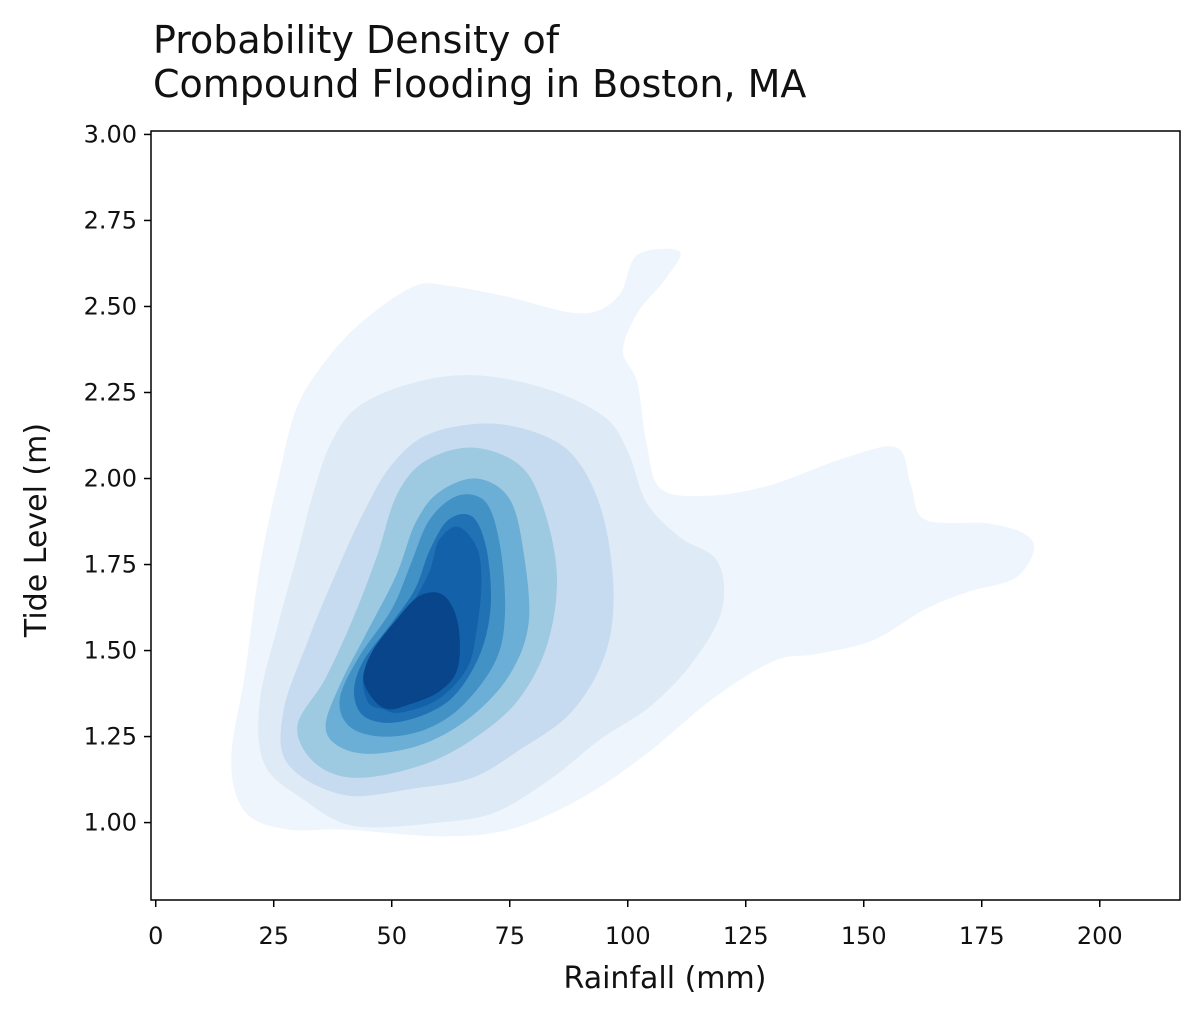 The image size is (1200, 1015). I want to click on y-tick-label: 1.75, so click(110, 565).